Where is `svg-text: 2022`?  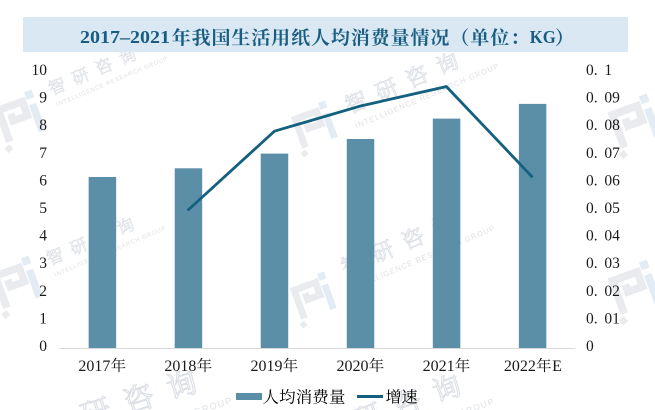
svg-text: 2022 is located at coordinates (520, 366).